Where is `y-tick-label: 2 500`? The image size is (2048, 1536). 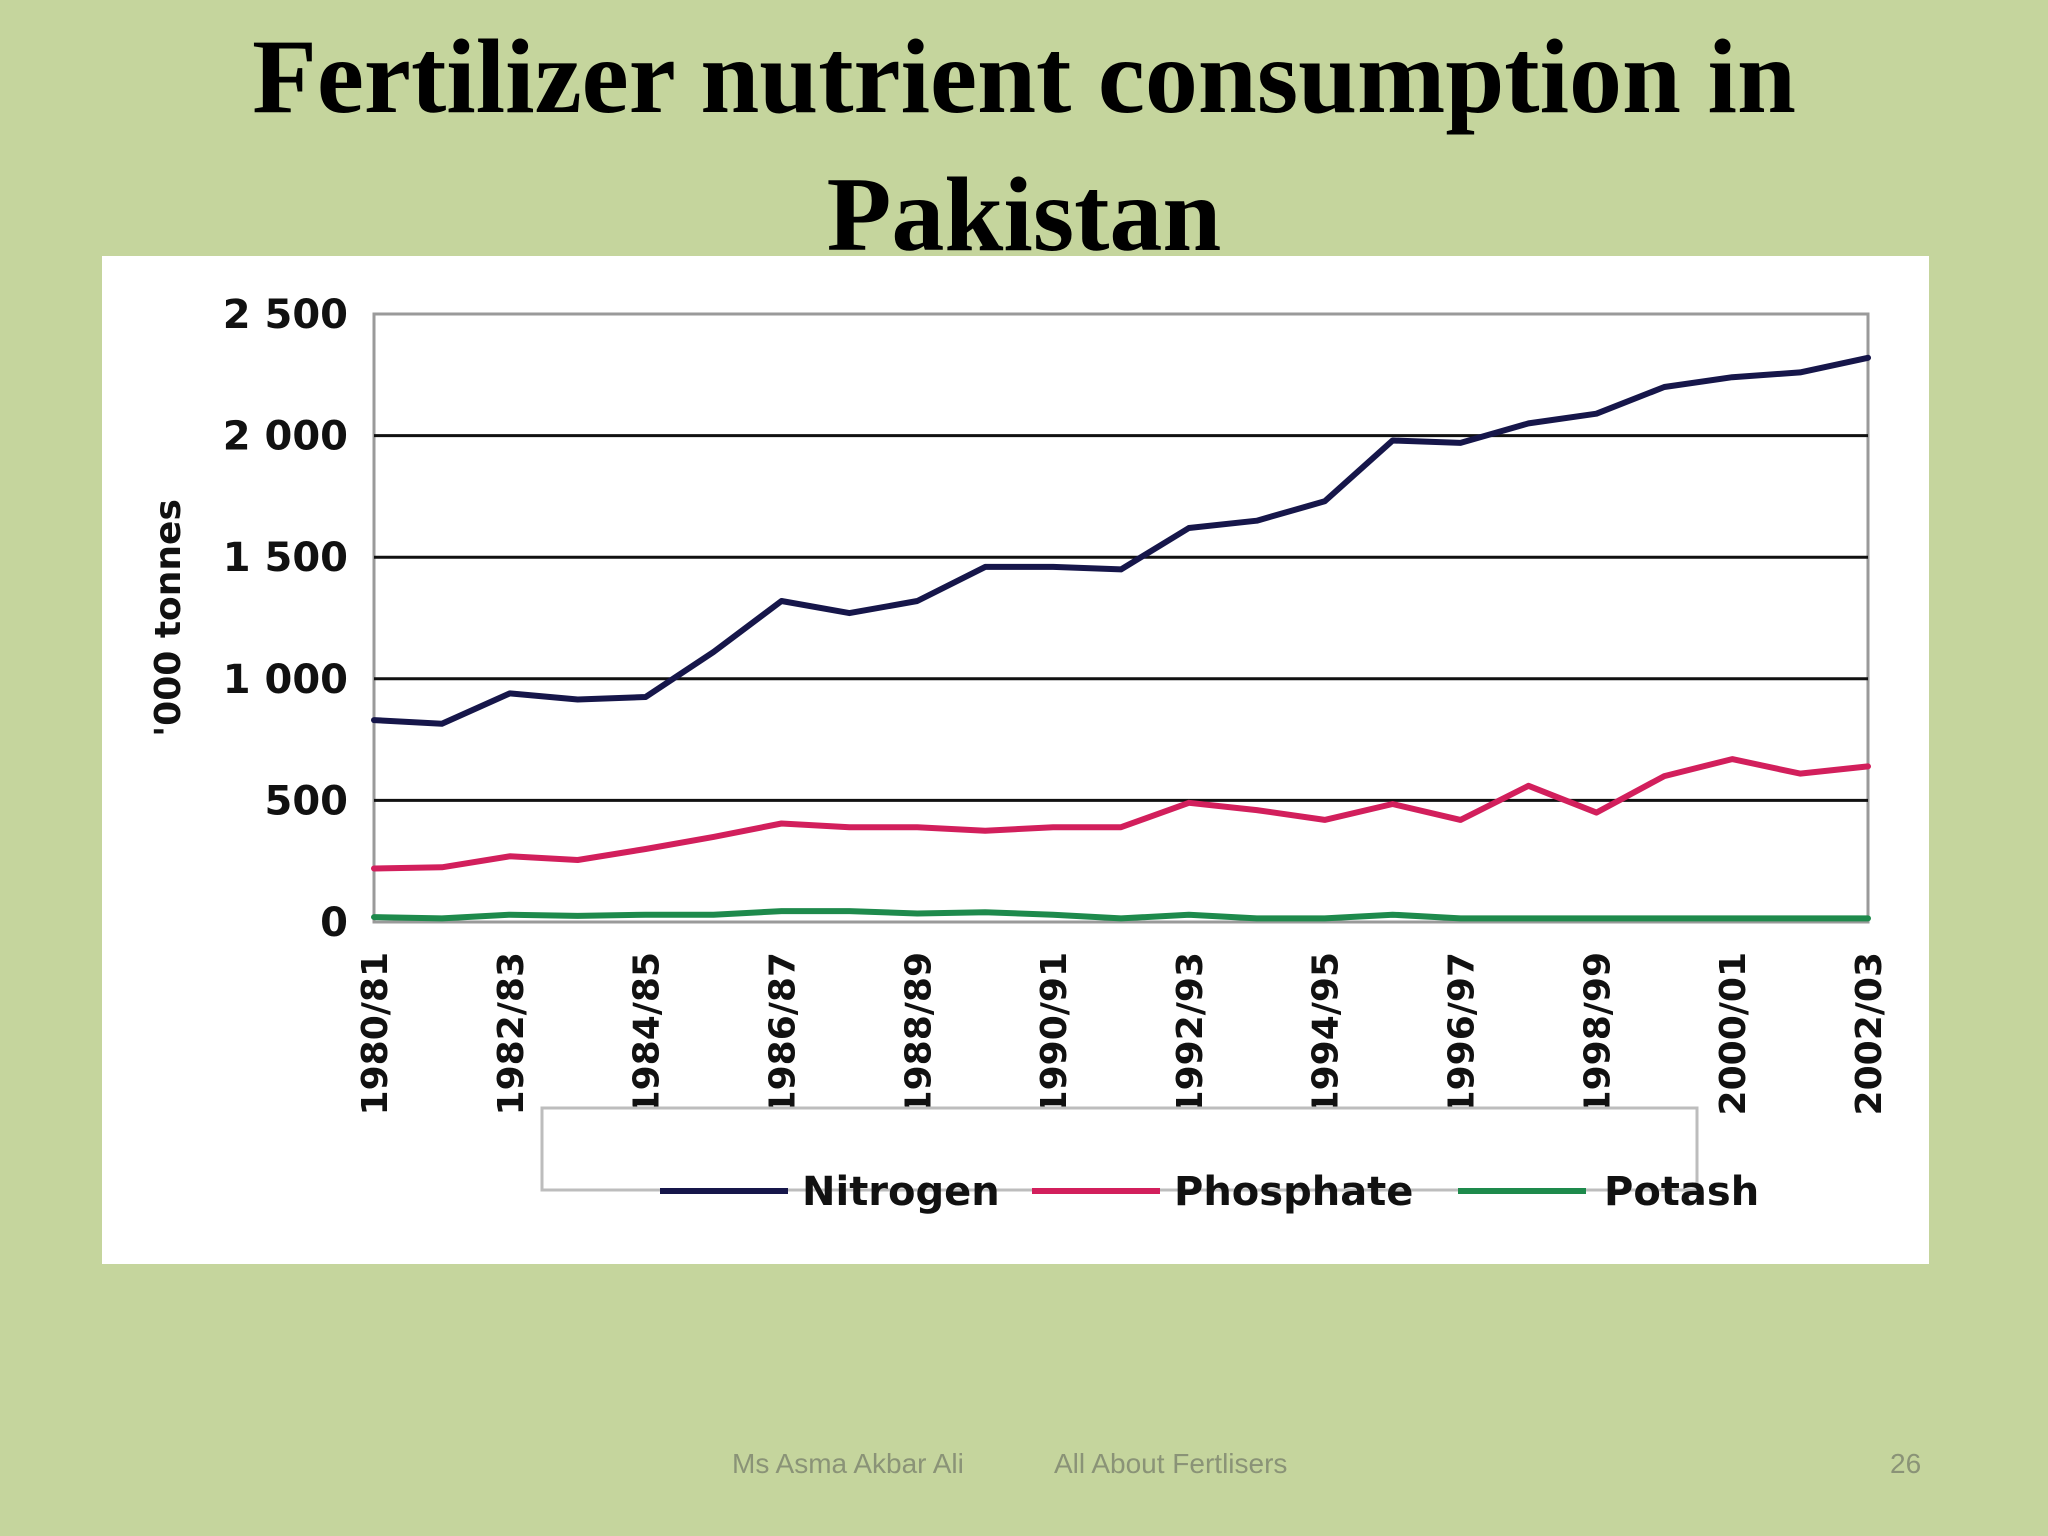
y-tick-label: 2 500 is located at coordinates (285, 315).